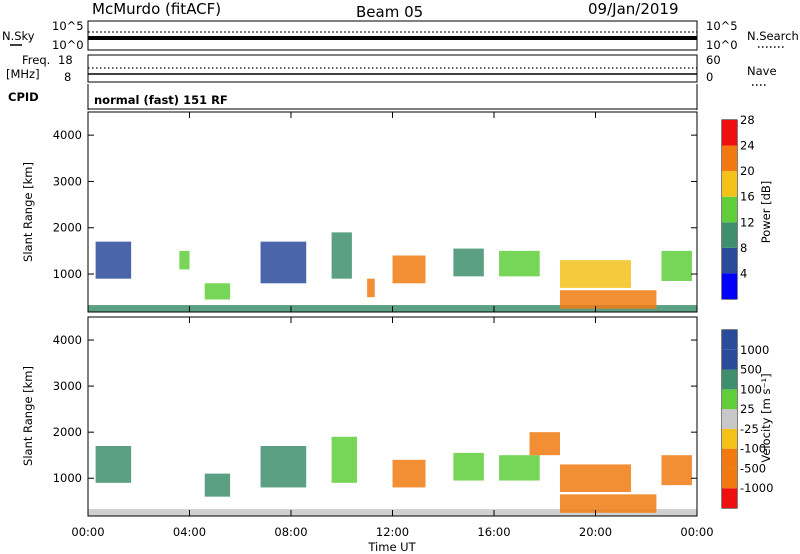 The image size is (800, 554). Describe the element at coordinates (161, 100) in the screenshot. I see `cpid-value: normal (fast) 151 RF` at that location.